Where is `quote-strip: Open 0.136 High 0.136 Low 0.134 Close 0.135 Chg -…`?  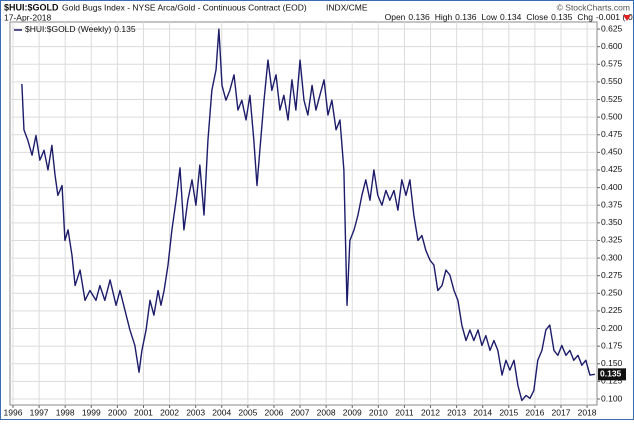 quote-strip: Open 0.136 High 0.136 Low 0.134 Close 0.135 Chg -… is located at coordinates (509, 17).